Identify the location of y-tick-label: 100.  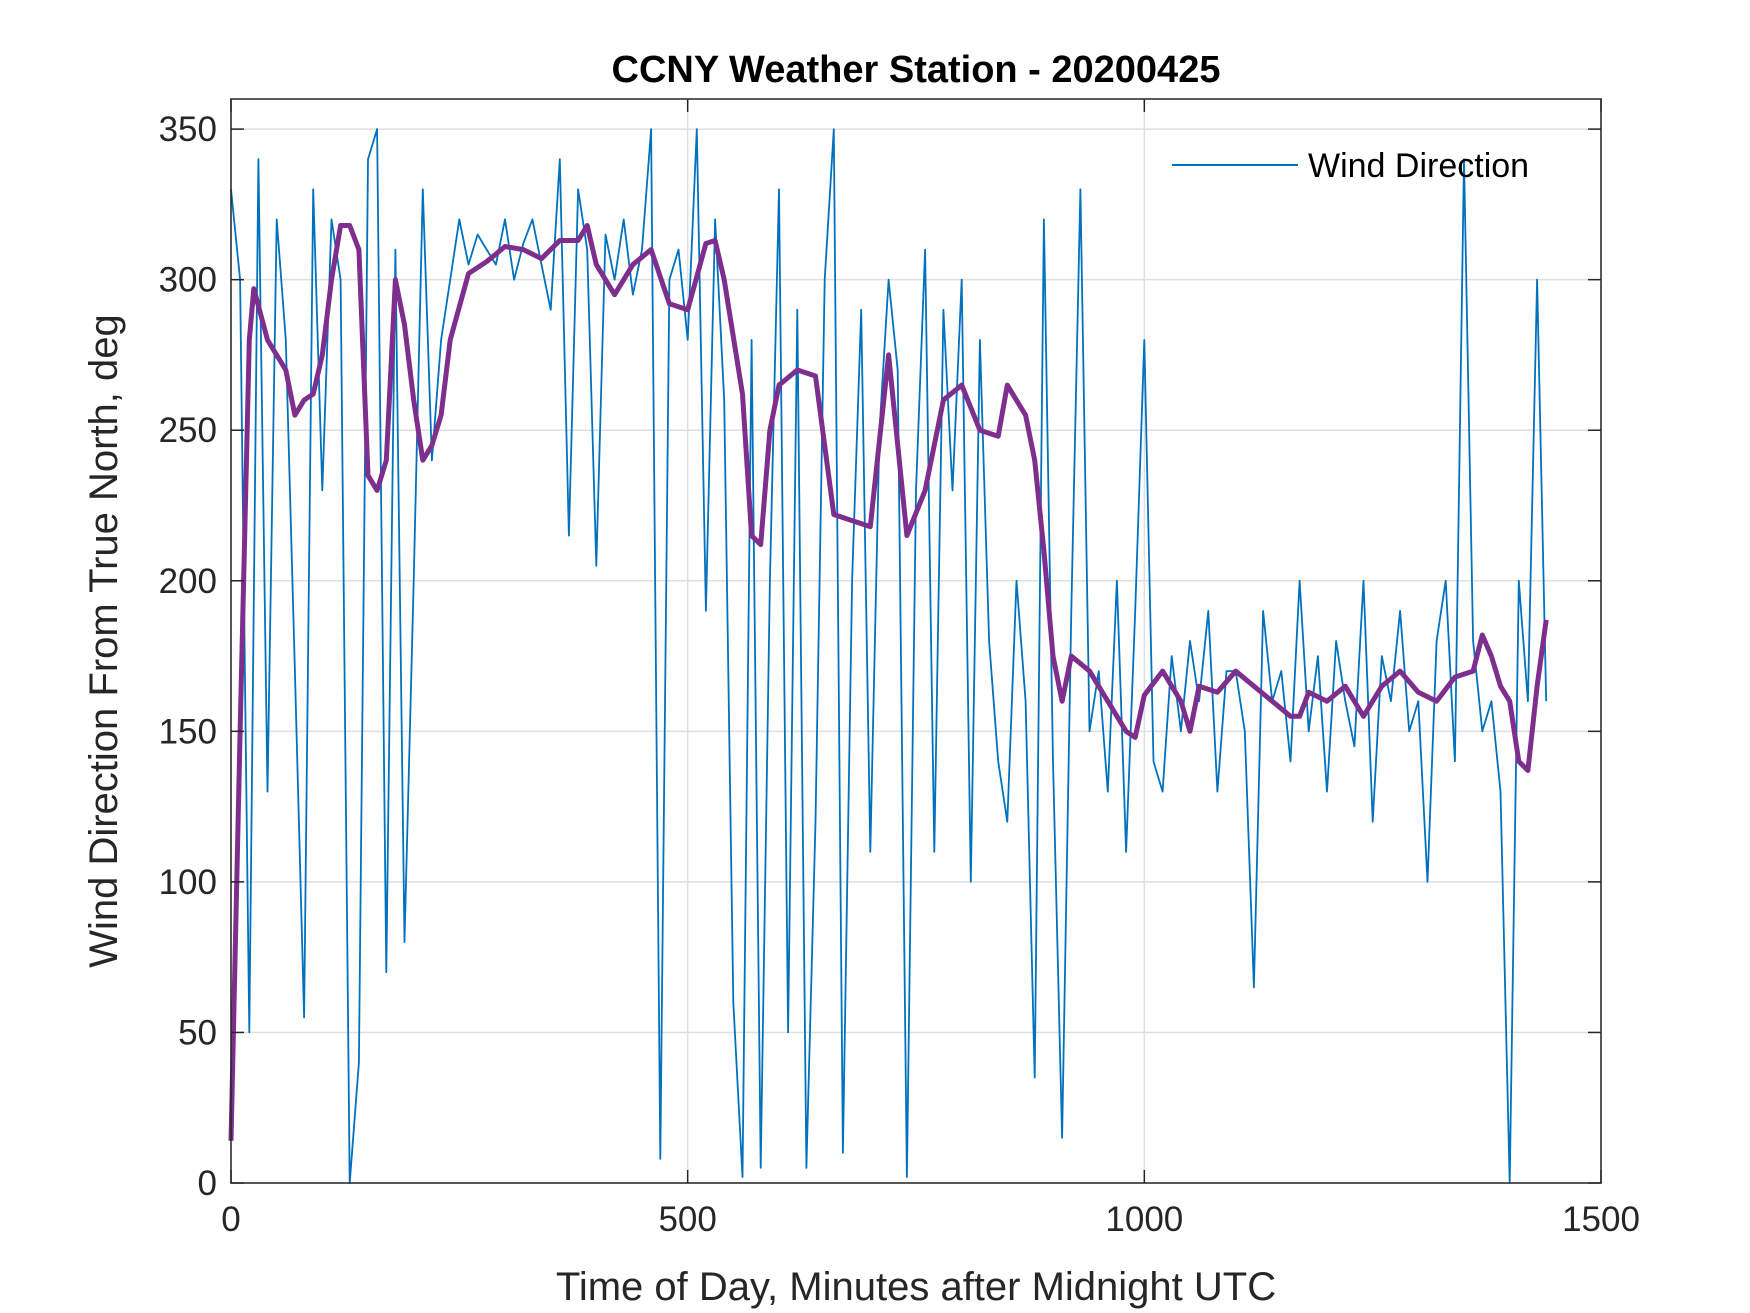
(188, 882).